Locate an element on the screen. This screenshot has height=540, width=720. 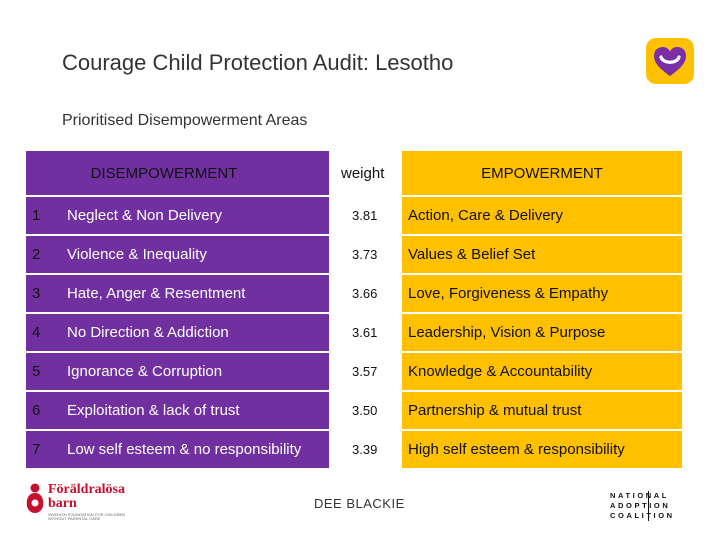
row-number: 7 is located at coordinates (42, 448).